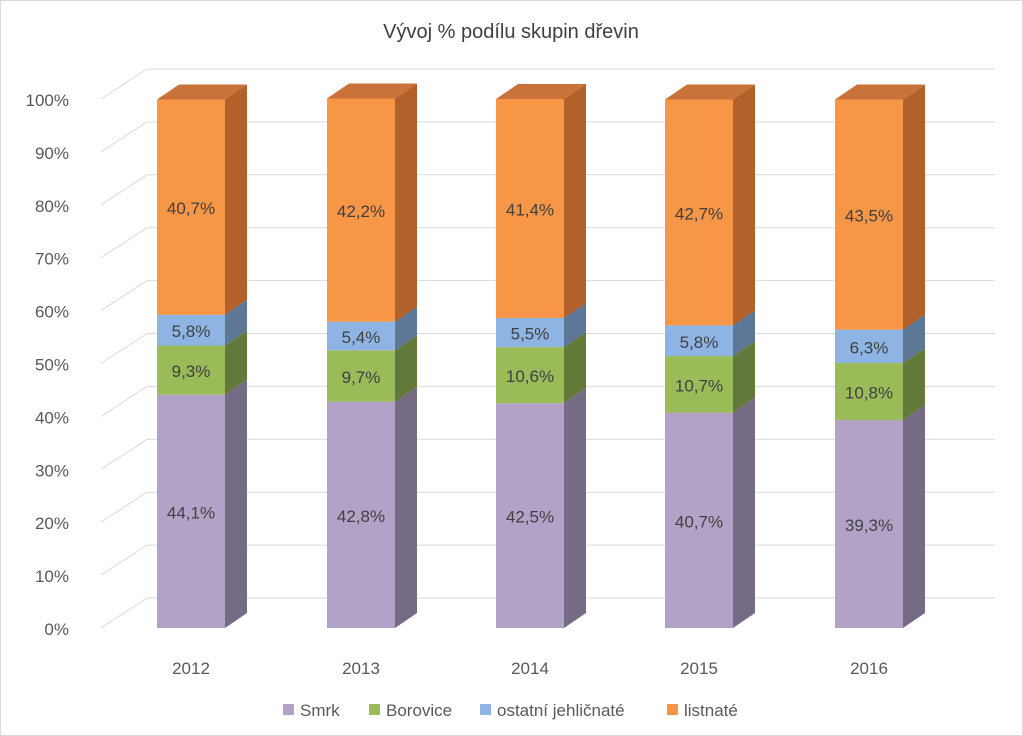 This screenshot has width=1023, height=736. I want to click on data-label: 41,4%, so click(530, 210).